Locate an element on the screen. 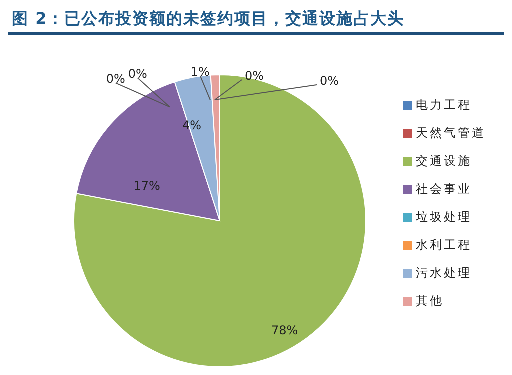 Image resolution: width=512 pixels, height=375 pixels. legend-label: 其他 is located at coordinates (430, 301).